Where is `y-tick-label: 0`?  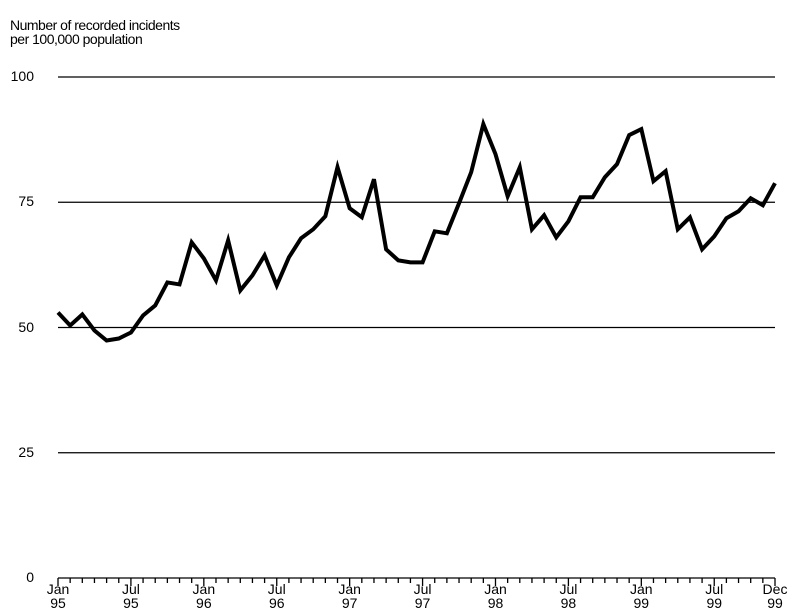 y-tick-label: 0 is located at coordinates (30, 577).